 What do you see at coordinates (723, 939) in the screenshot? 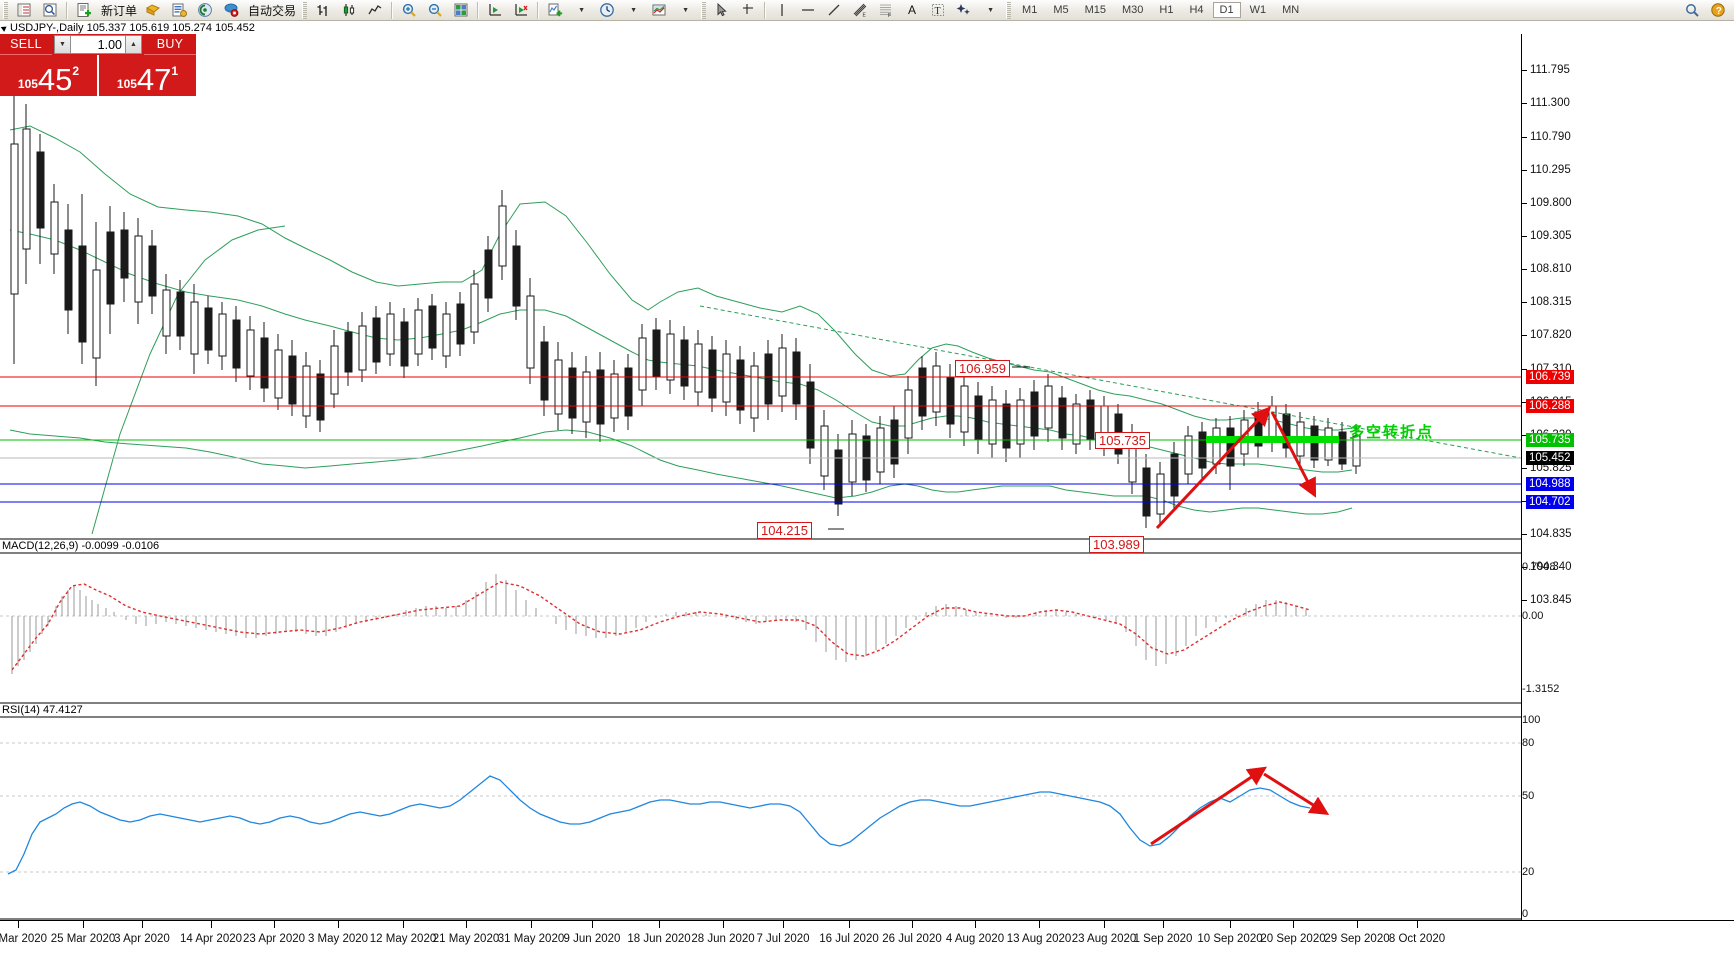
I see `date-tick-label: 28 Jun 2020` at bounding box center [723, 939].